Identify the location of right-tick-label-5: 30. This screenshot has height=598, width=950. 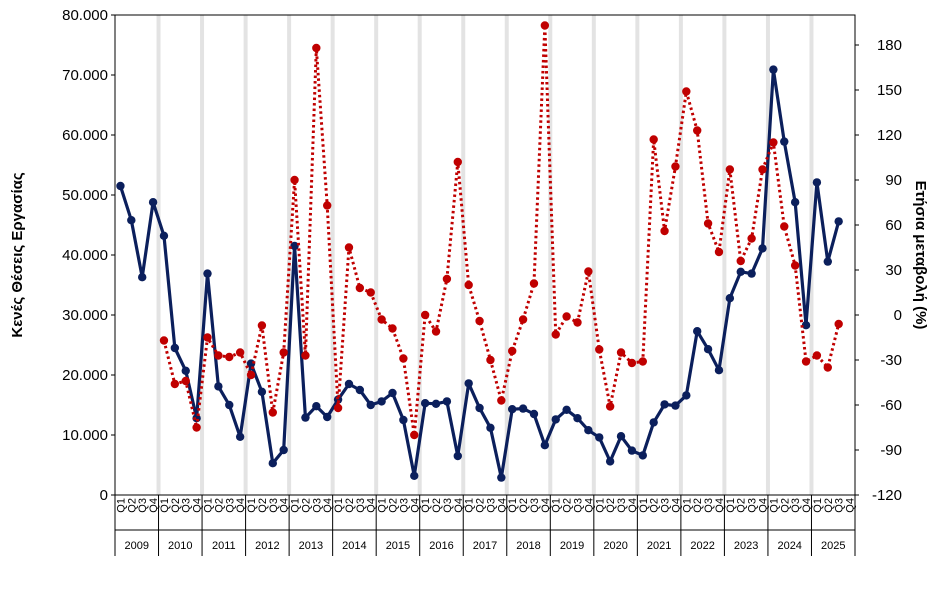
(893, 270).